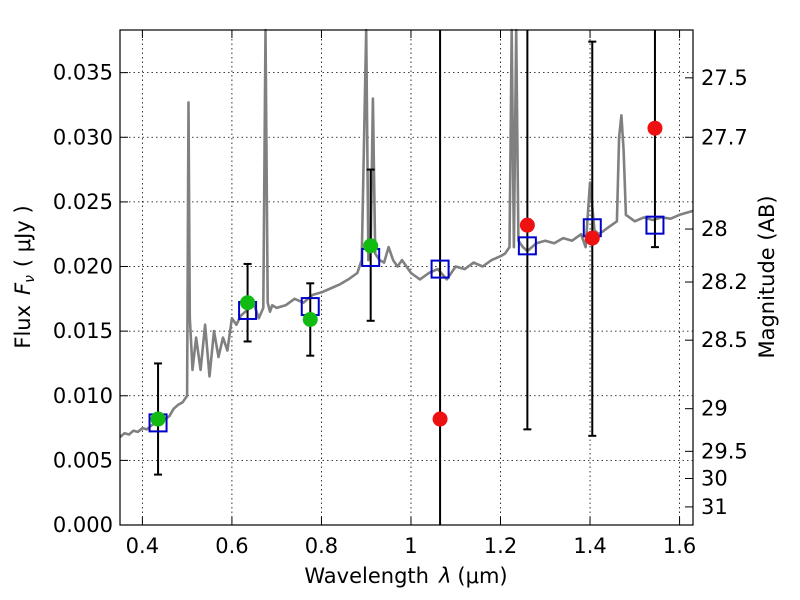 The width and height of the screenshot is (800, 600). What do you see at coordinates (366, 576) in the screenshot?
I see `x-axis-label: Wavelength` at bounding box center [366, 576].